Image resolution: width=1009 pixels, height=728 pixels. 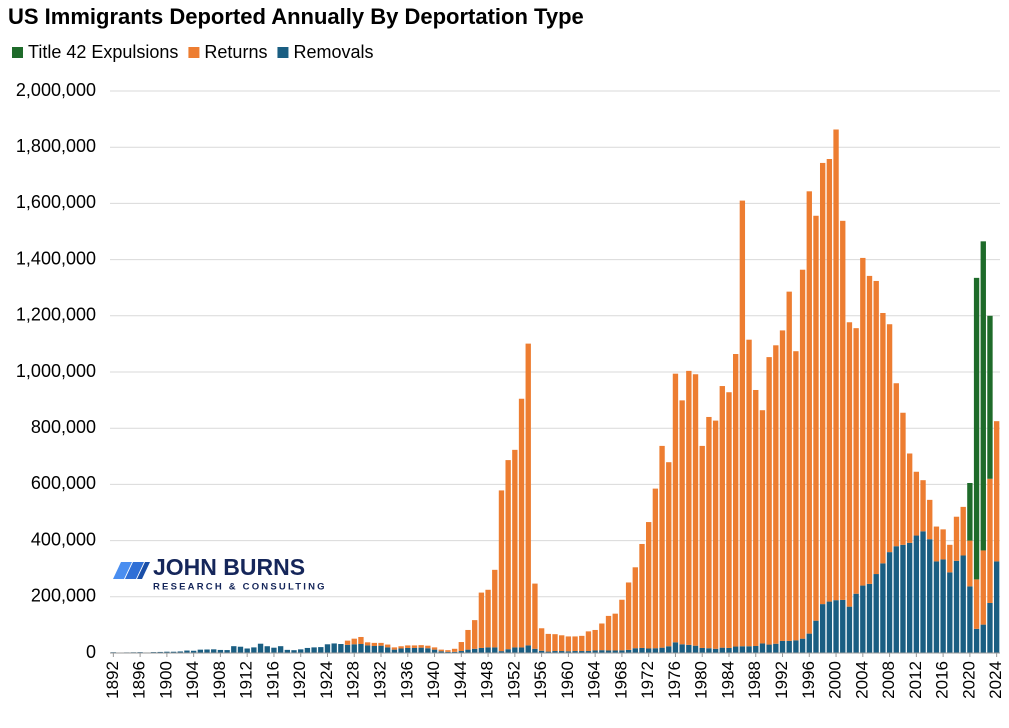 What do you see at coordinates (63, 539) in the screenshot?
I see `y-tick-label: 400,000` at bounding box center [63, 539].